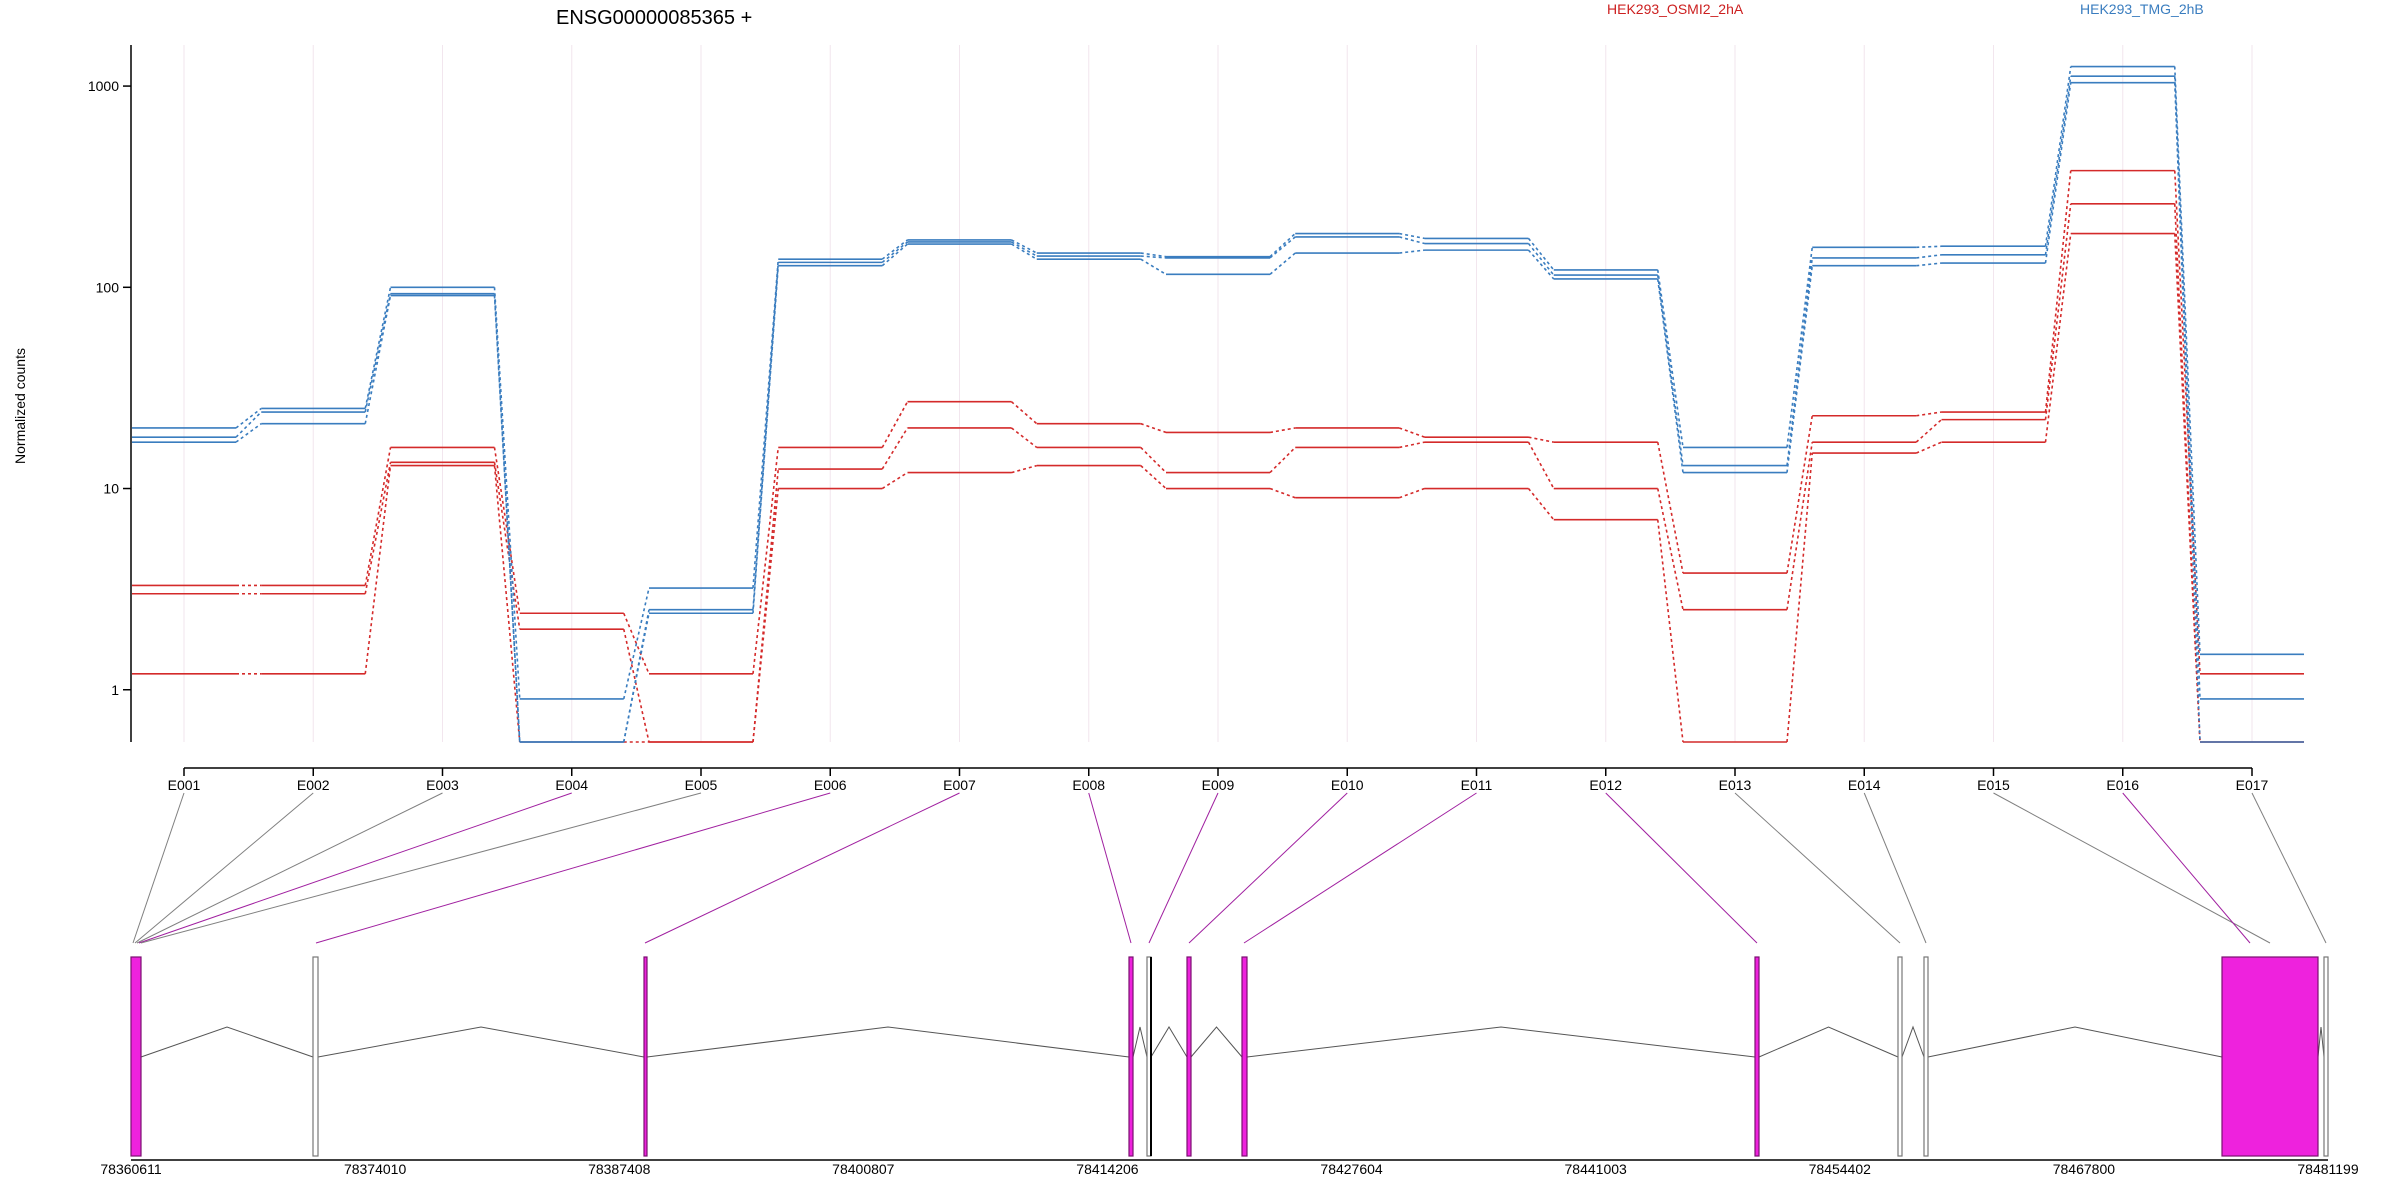  What do you see at coordinates (375, 1169) in the screenshot?
I see `genomic-coordinate-label: 78374010` at bounding box center [375, 1169].